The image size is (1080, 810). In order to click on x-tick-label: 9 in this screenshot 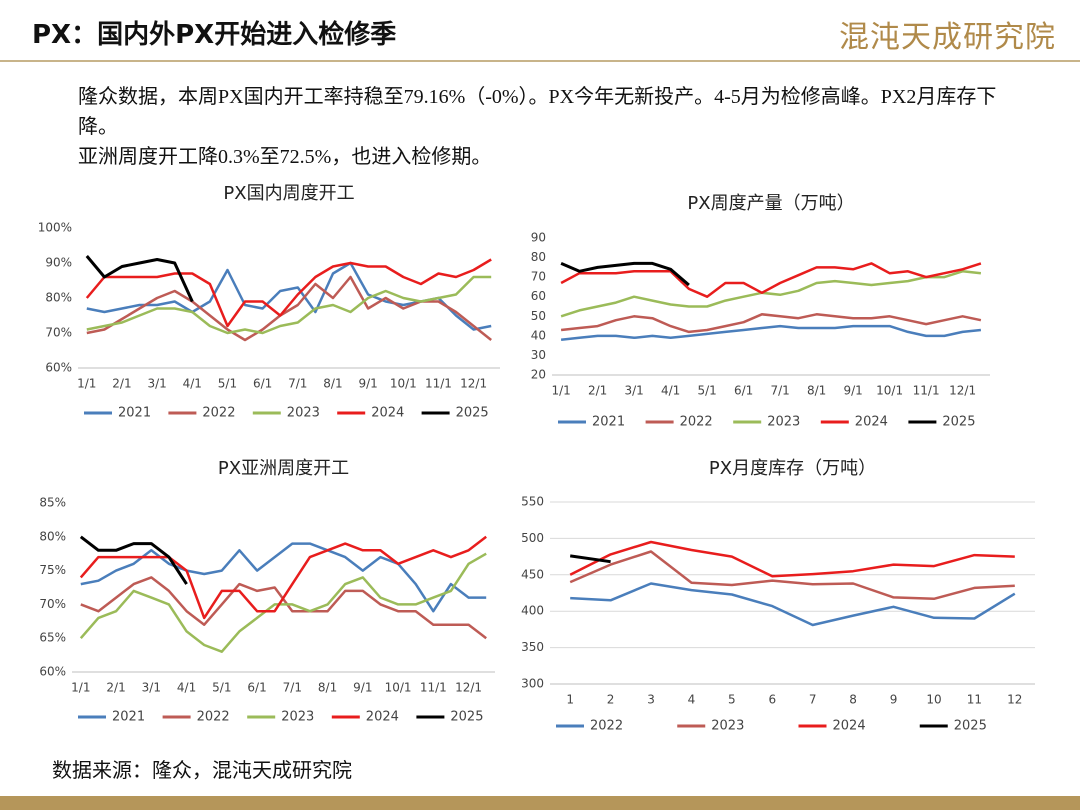, I will do `click(894, 700)`.